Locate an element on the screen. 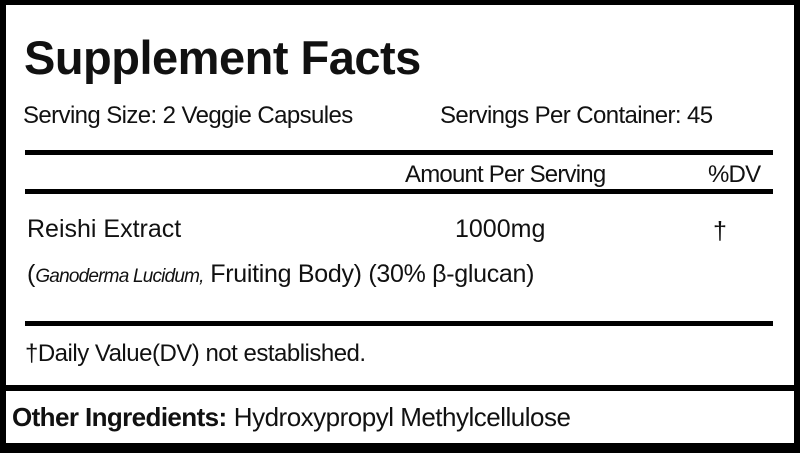  serving-size: Serving Size: 2 Veggie Capsules is located at coordinates (188, 115).